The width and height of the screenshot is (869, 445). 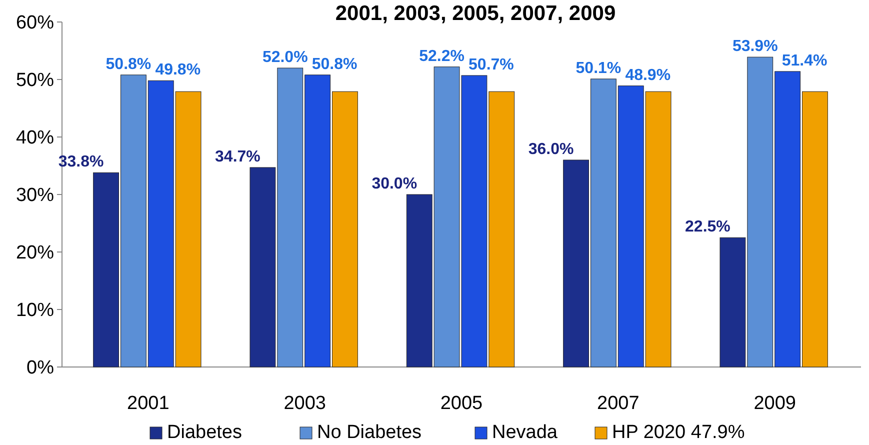 What do you see at coordinates (148, 403) in the screenshot?
I see `x-tick-label: 2001` at bounding box center [148, 403].